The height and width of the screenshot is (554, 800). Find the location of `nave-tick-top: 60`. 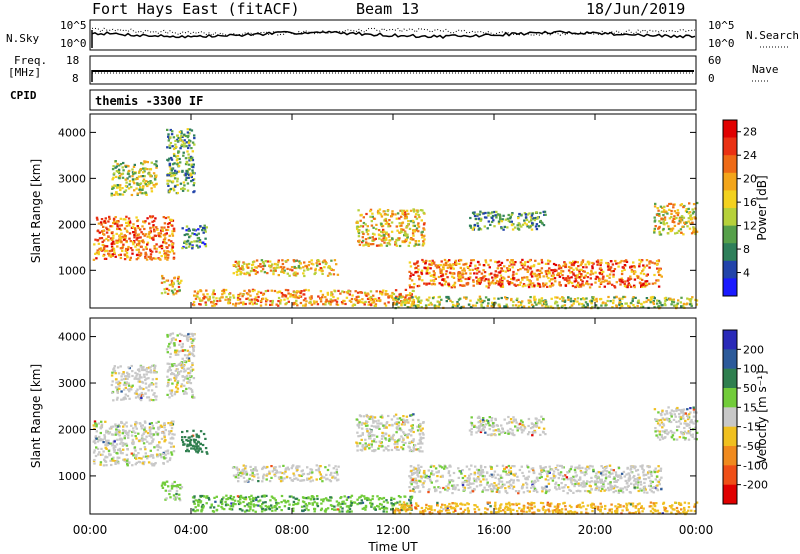

nave-tick-top: 60 is located at coordinates (715, 60).